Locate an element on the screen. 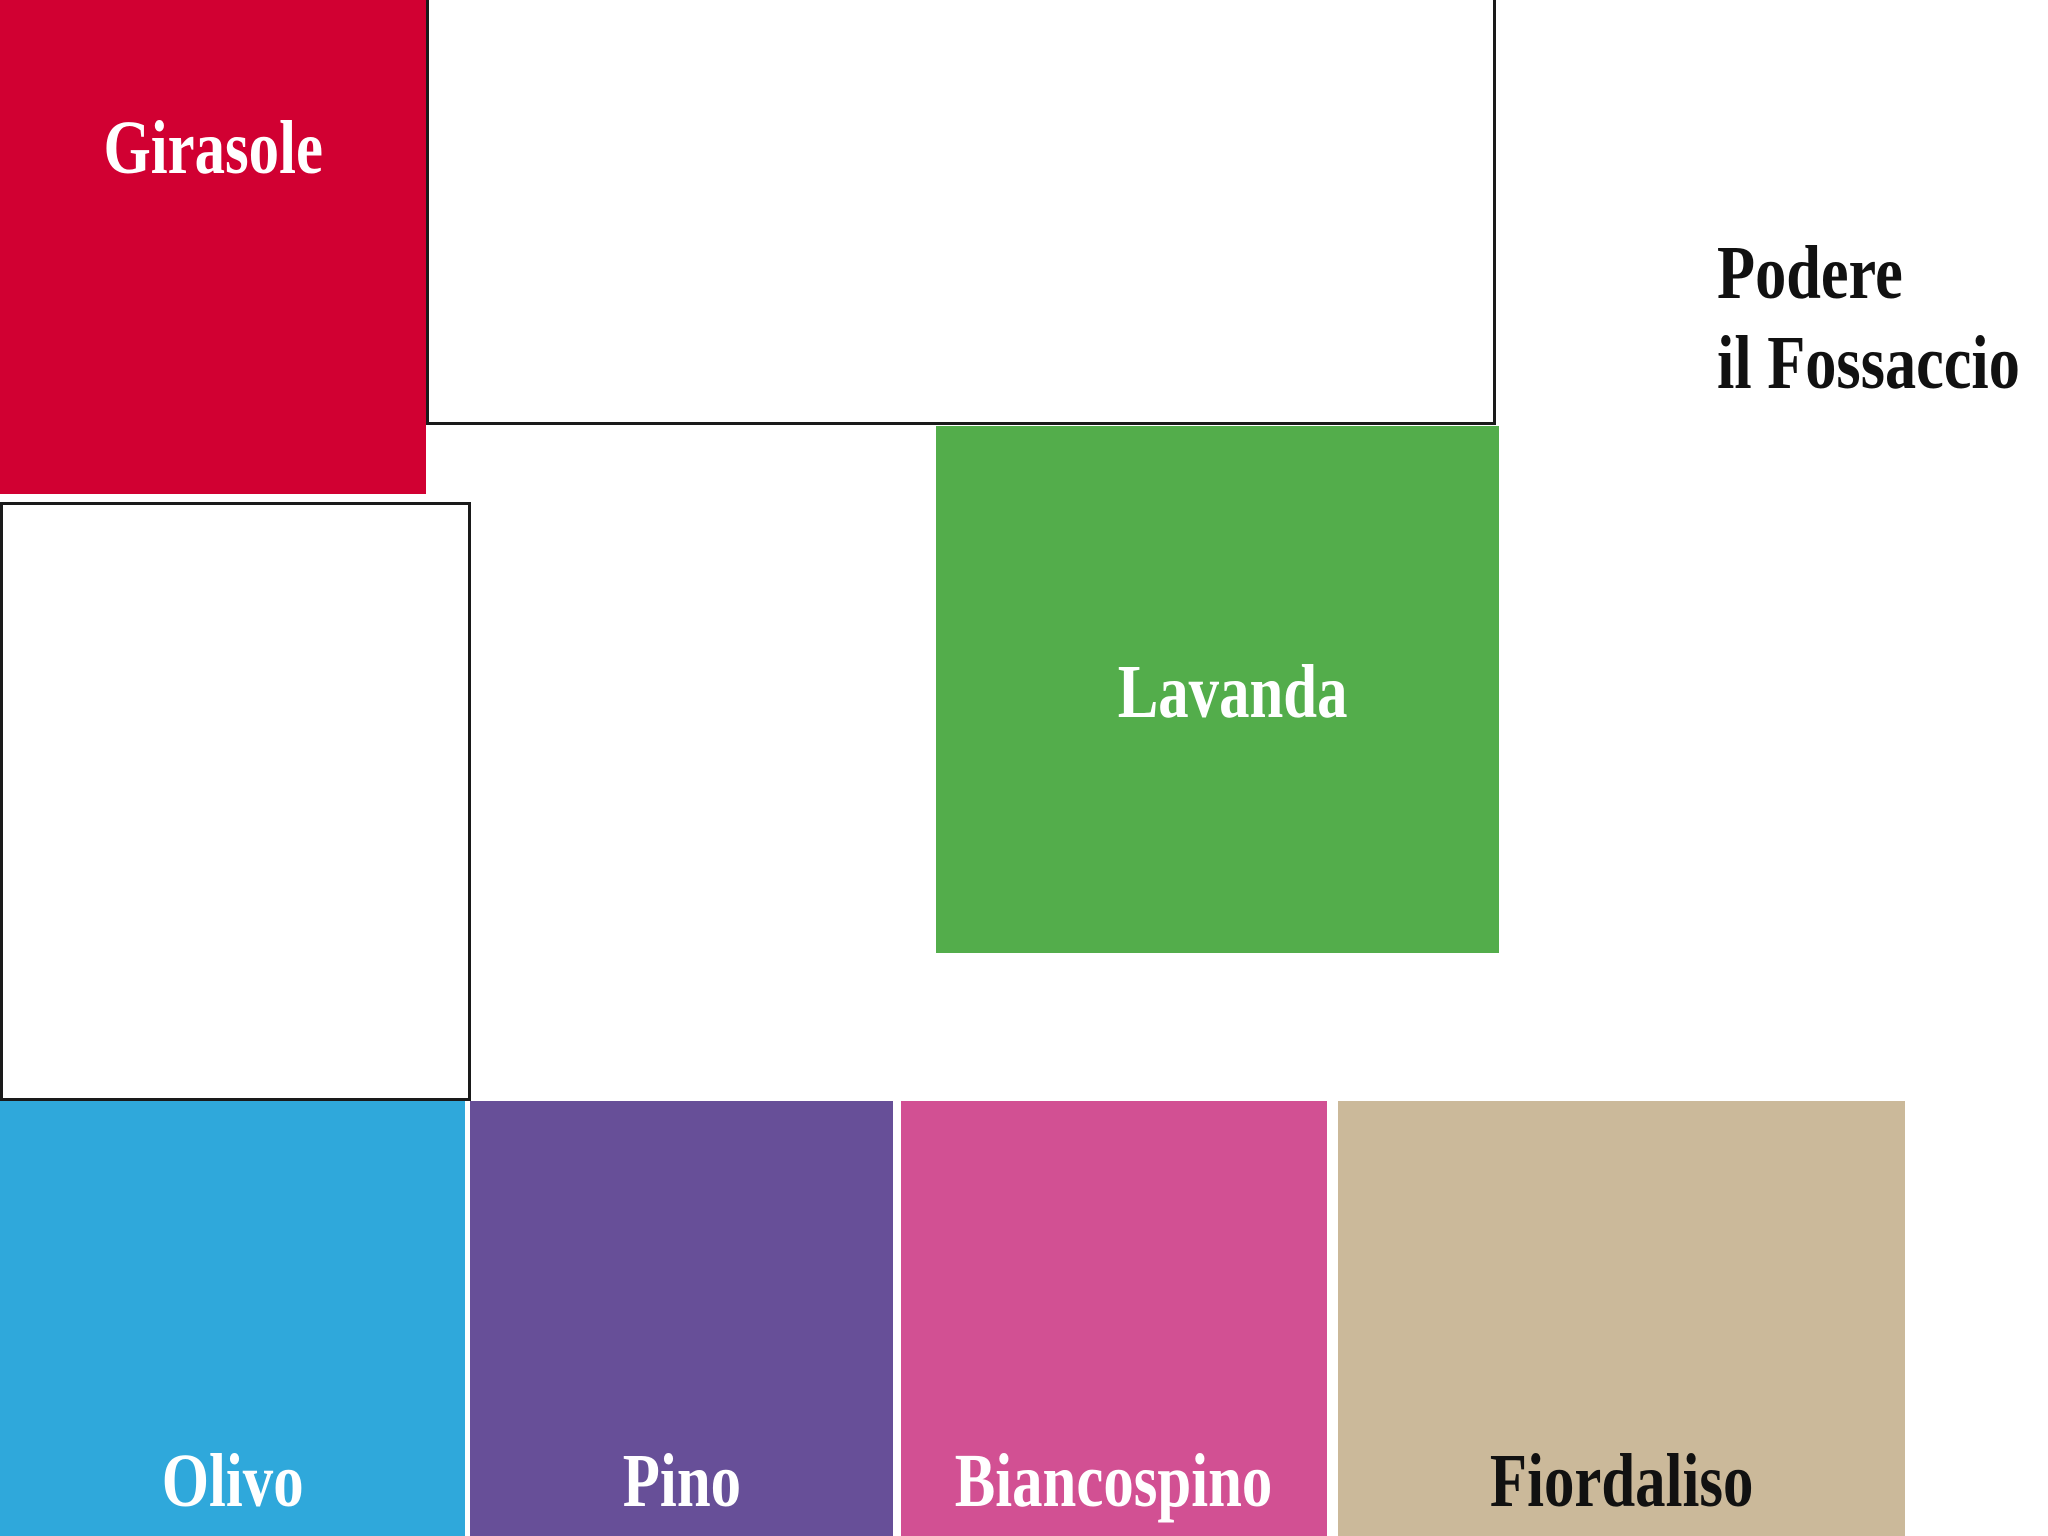 The image size is (2048, 1536). plot-lavanda: Lavanda is located at coordinates (1217, 689).